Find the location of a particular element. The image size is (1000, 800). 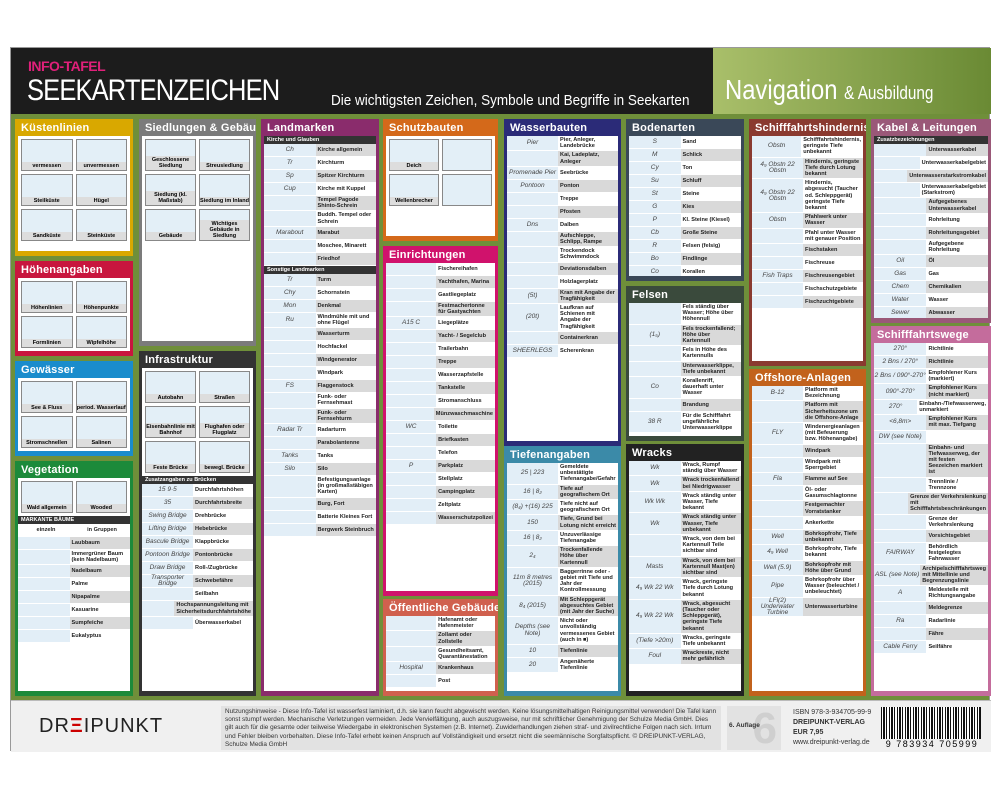

legend-row: Post is located at coordinates (440, 682).